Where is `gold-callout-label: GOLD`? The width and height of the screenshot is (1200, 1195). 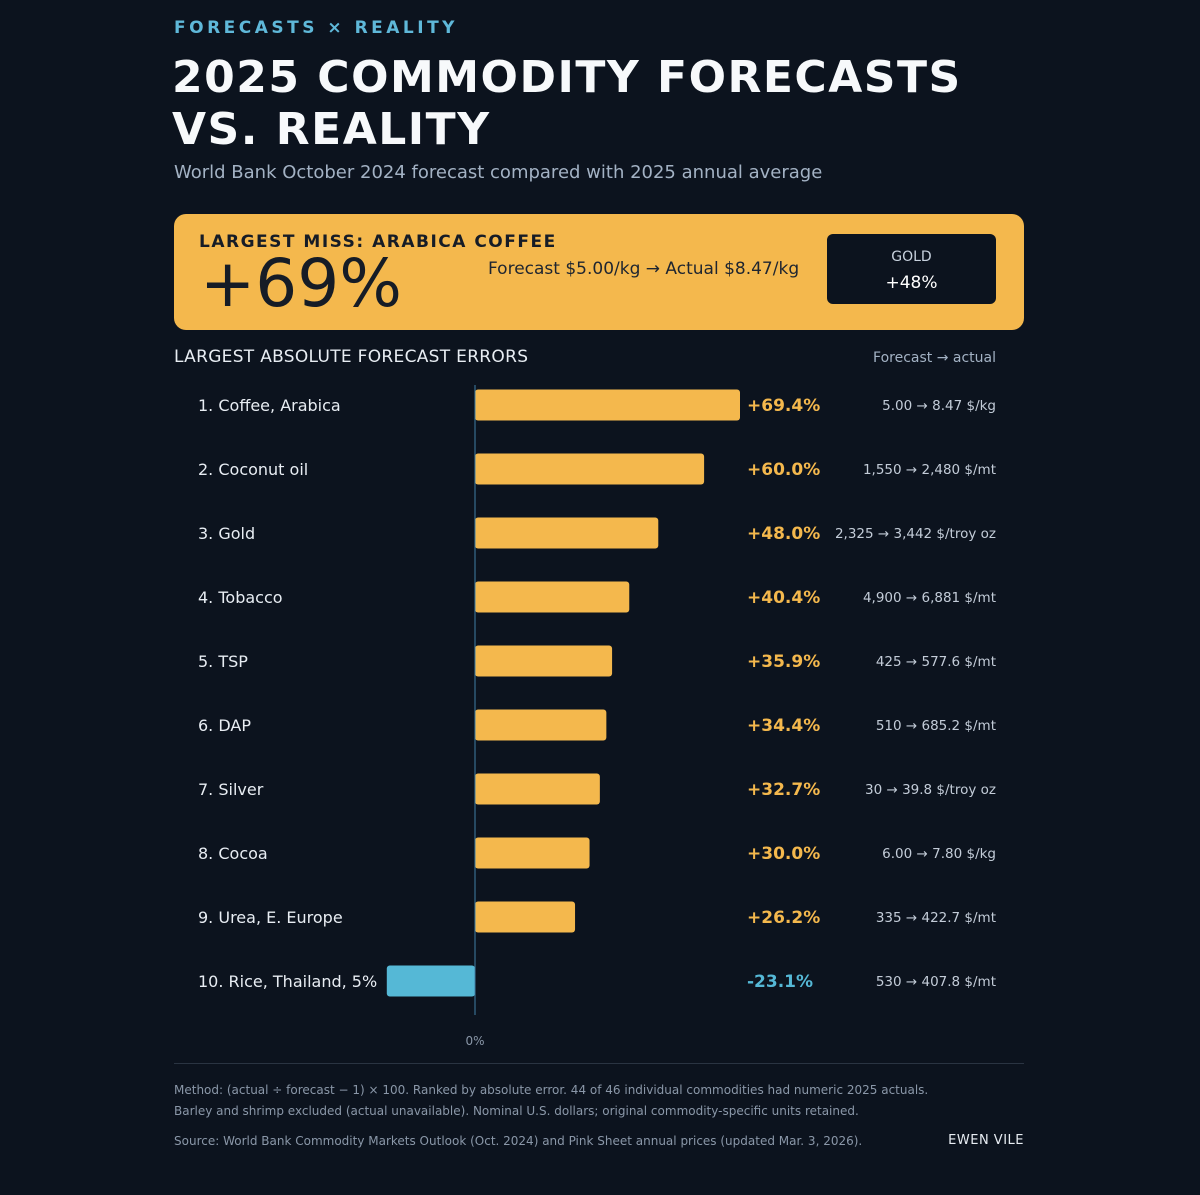 gold-callout-label: GOLD is located at coordinates (911, 257).